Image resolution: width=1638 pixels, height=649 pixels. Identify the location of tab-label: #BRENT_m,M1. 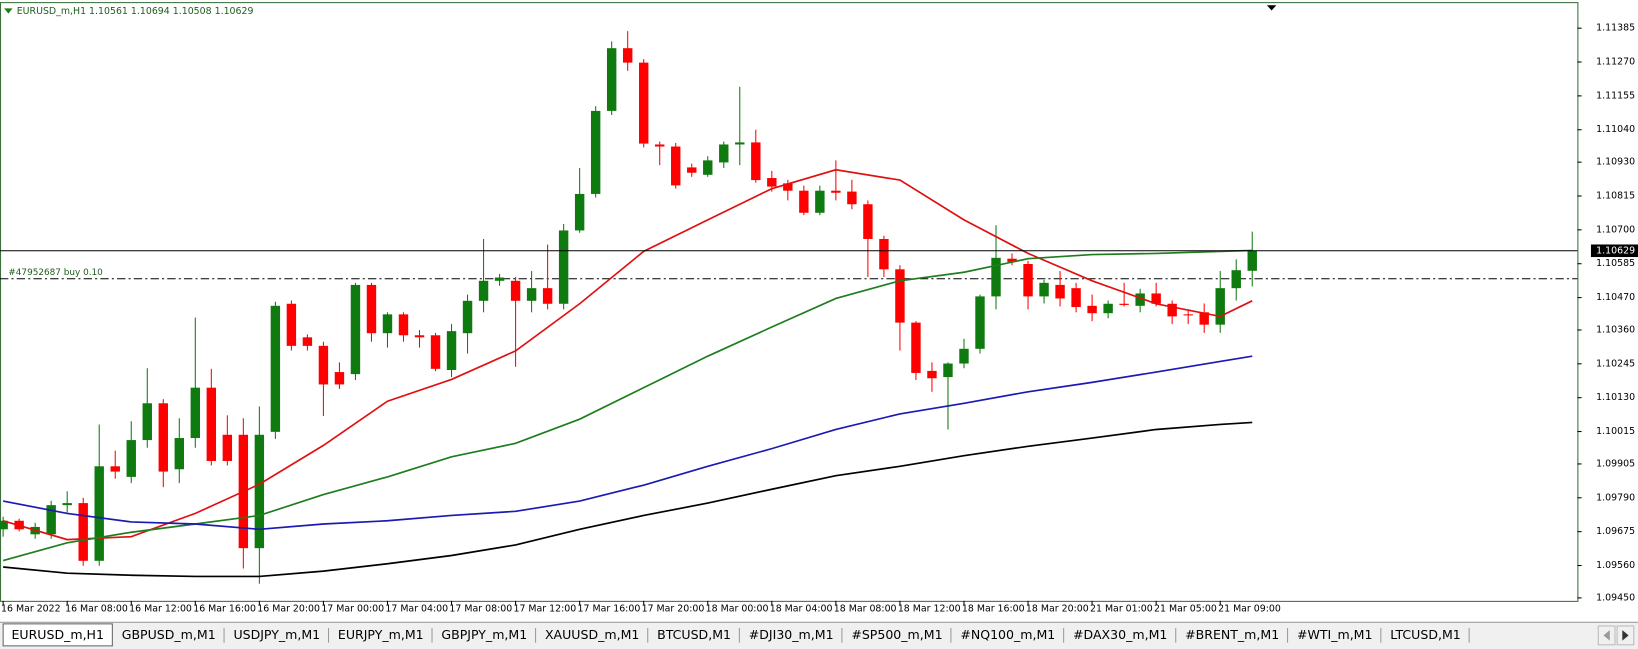
(1232, 634).